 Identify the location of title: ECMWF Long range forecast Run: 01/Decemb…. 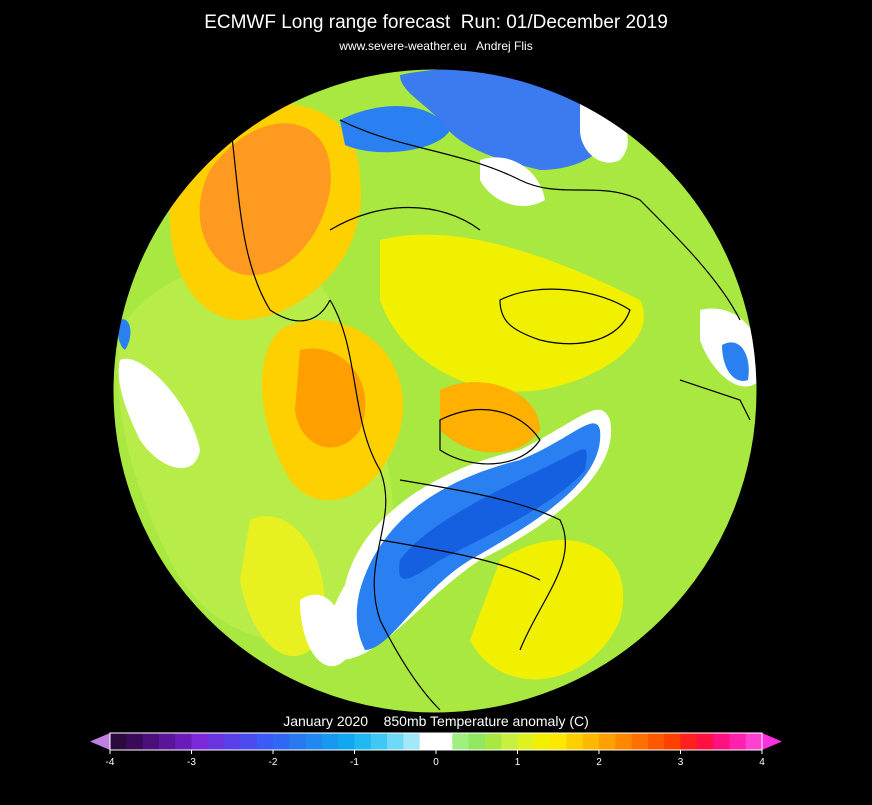
(436, 22).